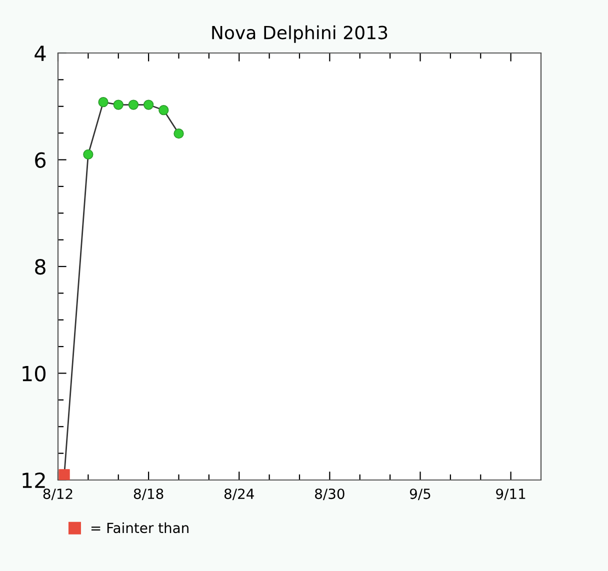 This screenshot has height=571, width=608. Describe the element at coordinates (139, 528) in the screenshot. I see `legend-label: = Fainter than` at that location.